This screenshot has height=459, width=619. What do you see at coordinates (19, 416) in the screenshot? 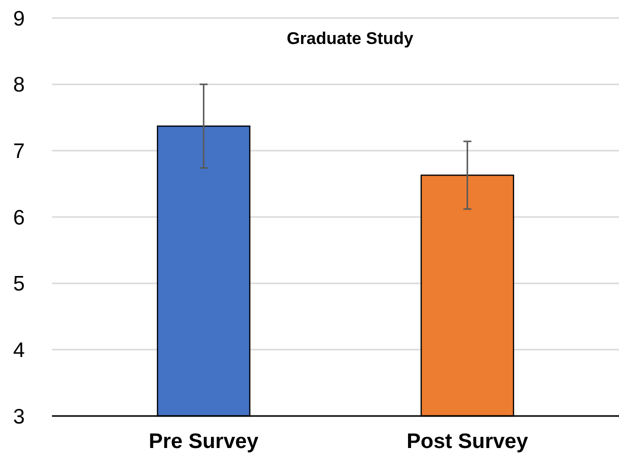
I see `y-tick-label: 3` at bounding box center [19, 416].